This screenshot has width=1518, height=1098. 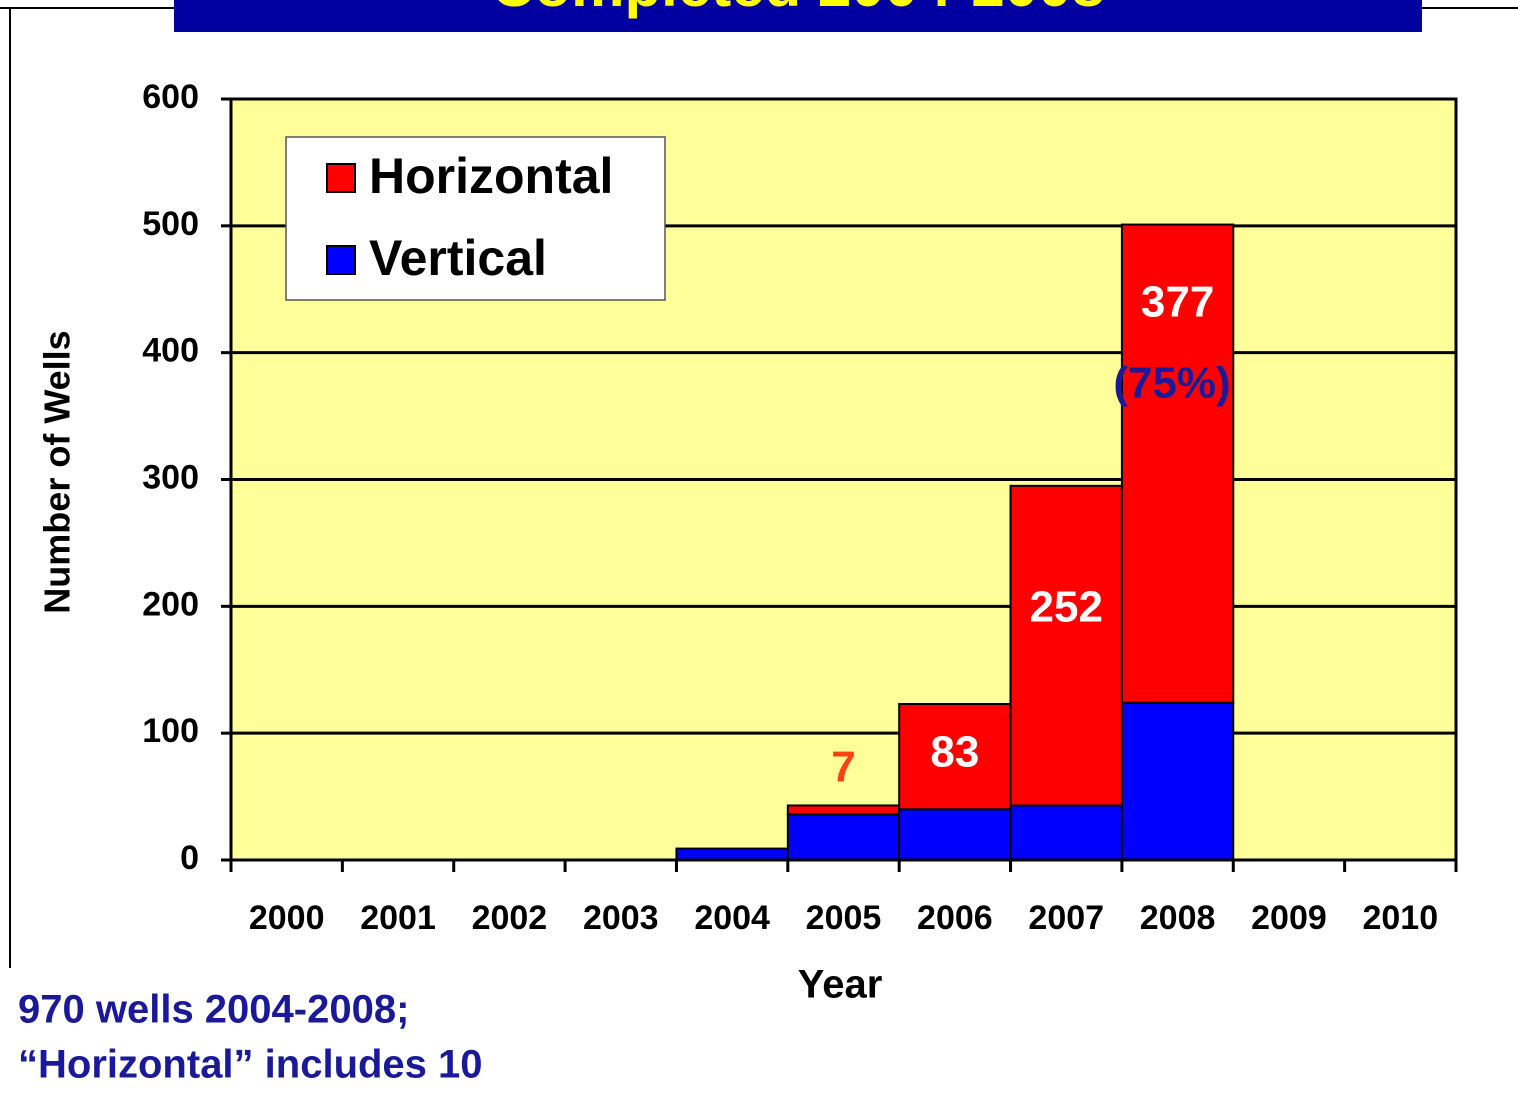 What do you see at coordinates (843, 767) in the screenshot?
I see `data-label: 7` at bounding box center [843, 767].